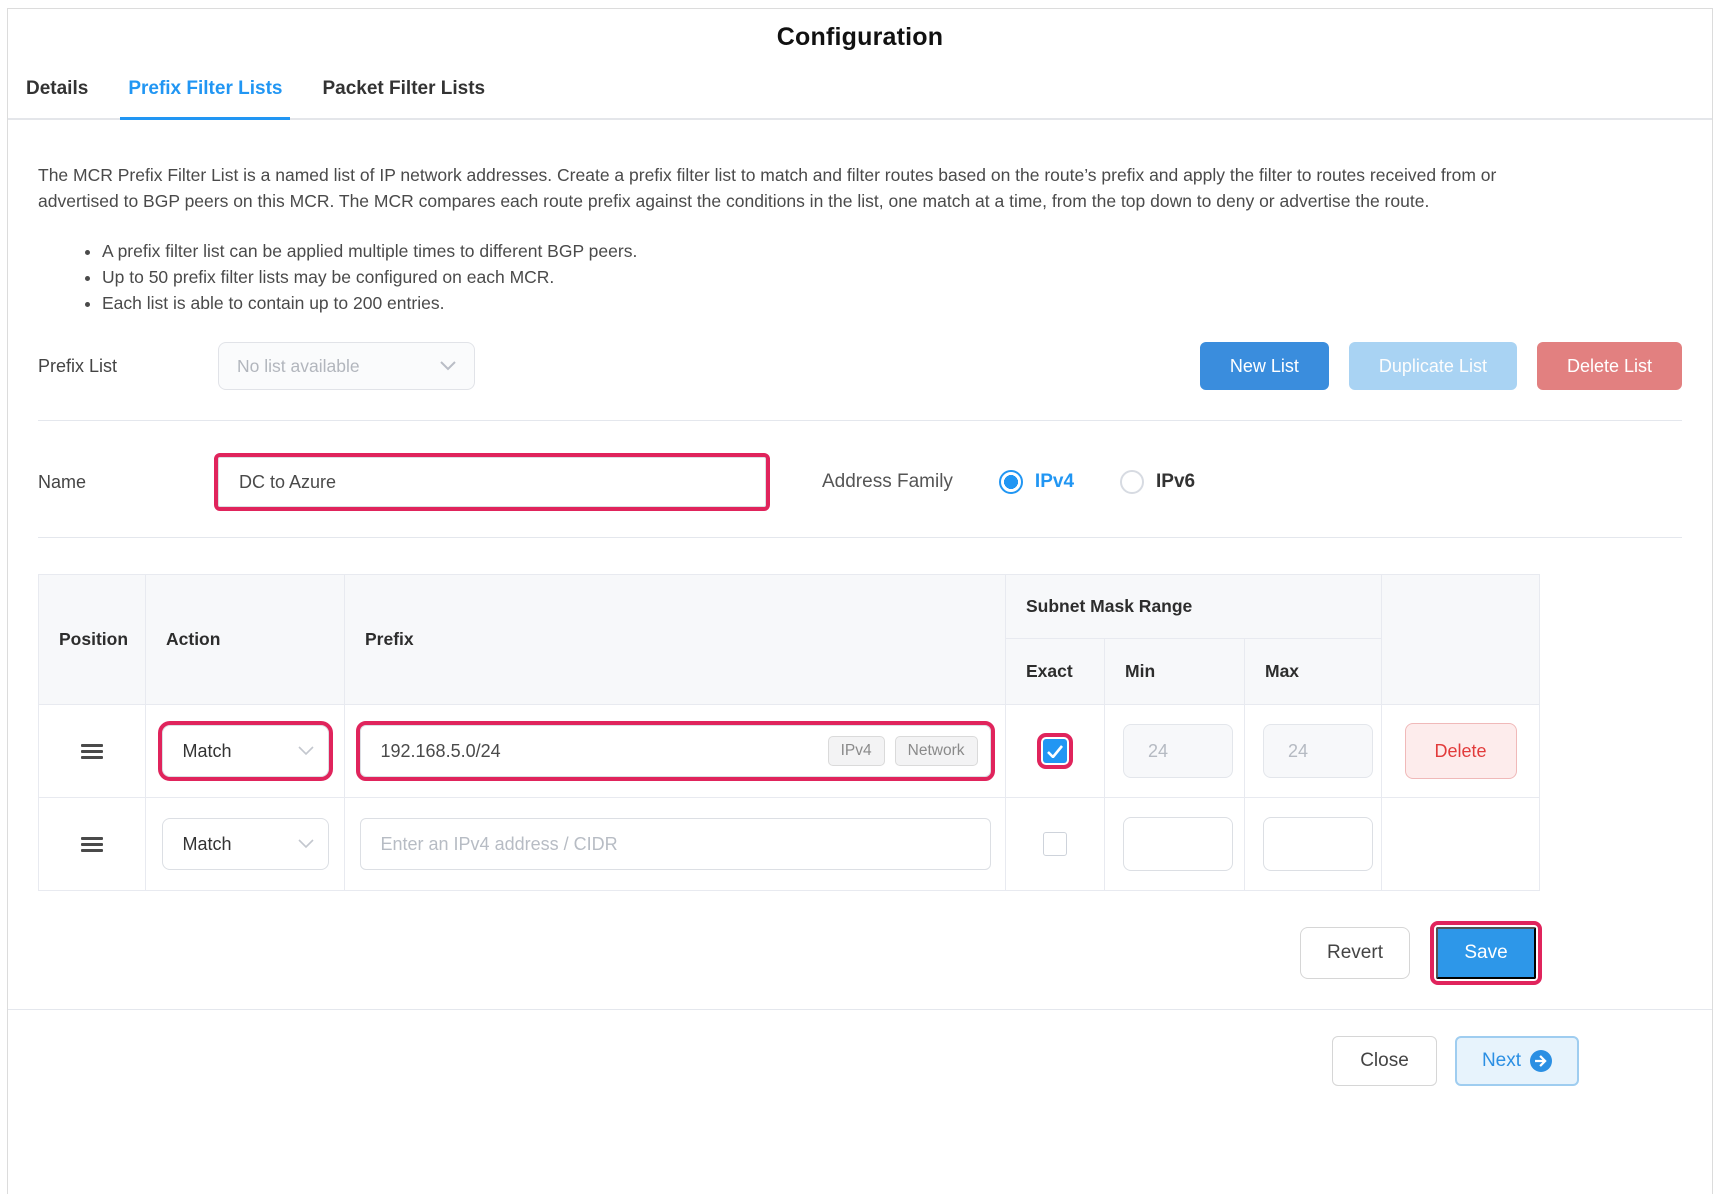 This screenshot has width=1716, height=1194. I want to click on name-row: Name Address Family IPv4 IPv6, so click(860, 482).